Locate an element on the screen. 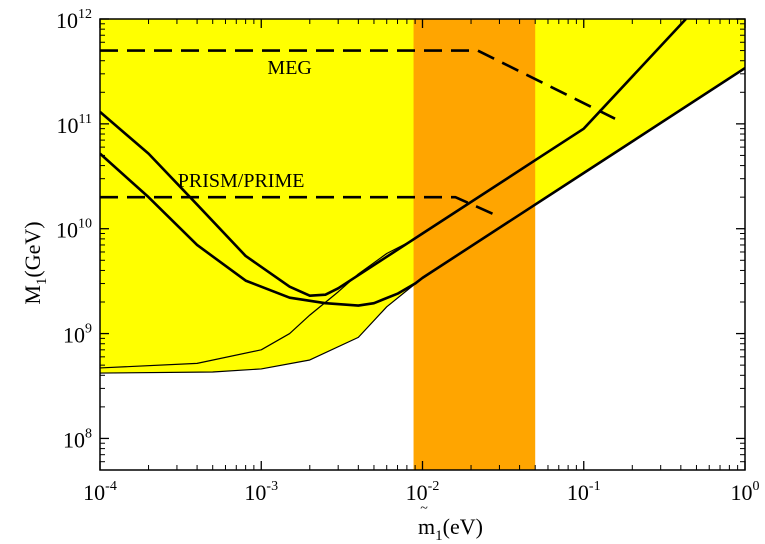 The image size is (765, 544). x-tick-label: 10⁻¹ is located at coordinates (584, 492).